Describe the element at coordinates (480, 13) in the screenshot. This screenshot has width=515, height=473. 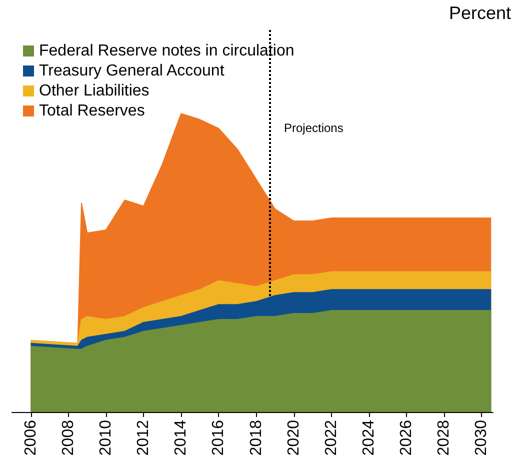
I see `text: Percent` at that location.